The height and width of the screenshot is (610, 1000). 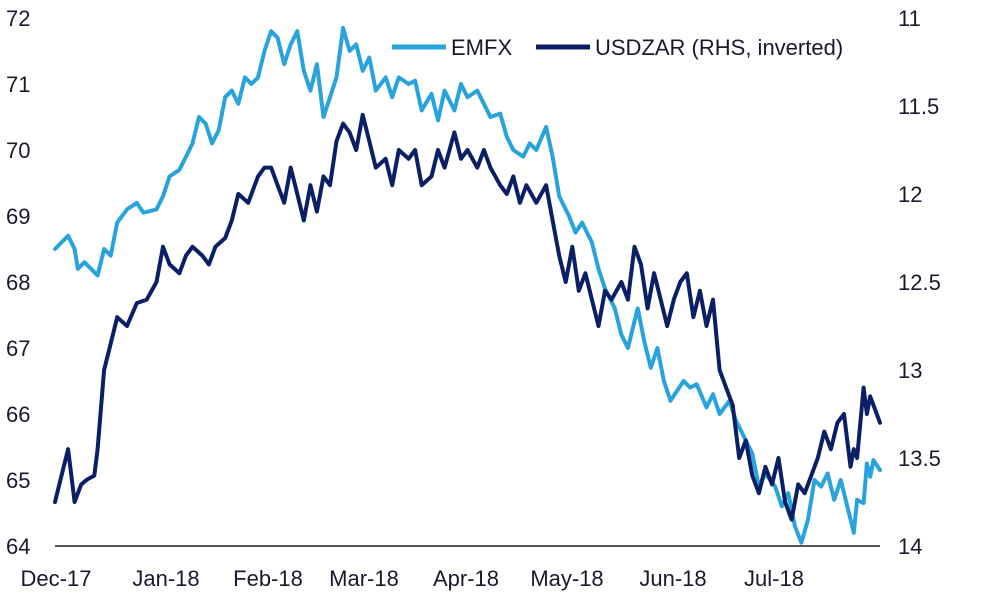 I want to click on legend-label-usdzar: USDZAR (RHS, inverted), so click(x=719, y=47).